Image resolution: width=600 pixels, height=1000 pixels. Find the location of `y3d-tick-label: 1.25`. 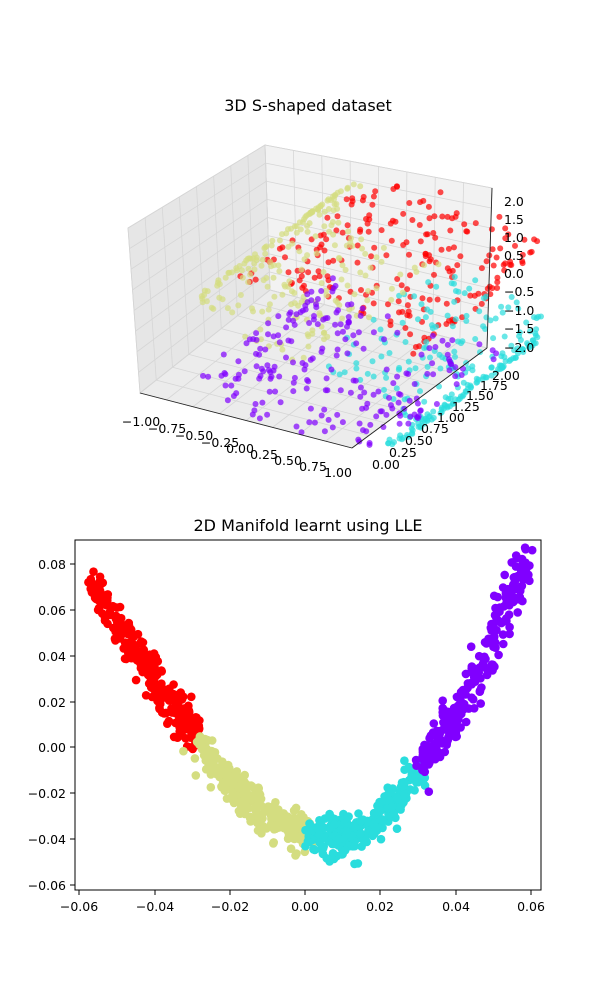

y3d-tick-label: 1.25 is located at coordinates (466, 406).